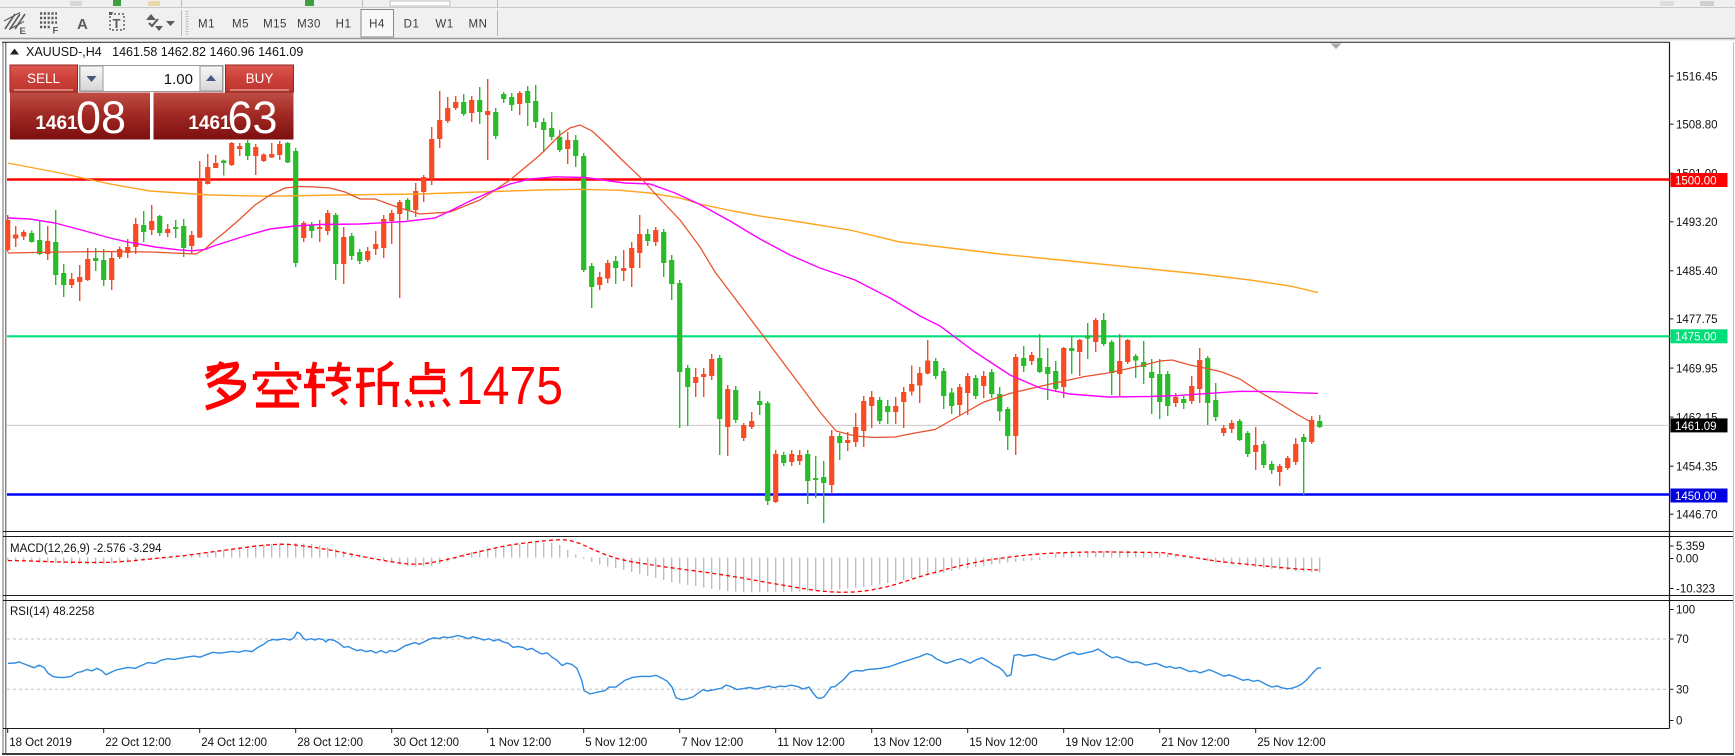 Image resolution: width=1735 pixels, height=756 pixels. Describe the element at coordinates (56, 31) in the screenshot. I see `svg-text: F` at that location.